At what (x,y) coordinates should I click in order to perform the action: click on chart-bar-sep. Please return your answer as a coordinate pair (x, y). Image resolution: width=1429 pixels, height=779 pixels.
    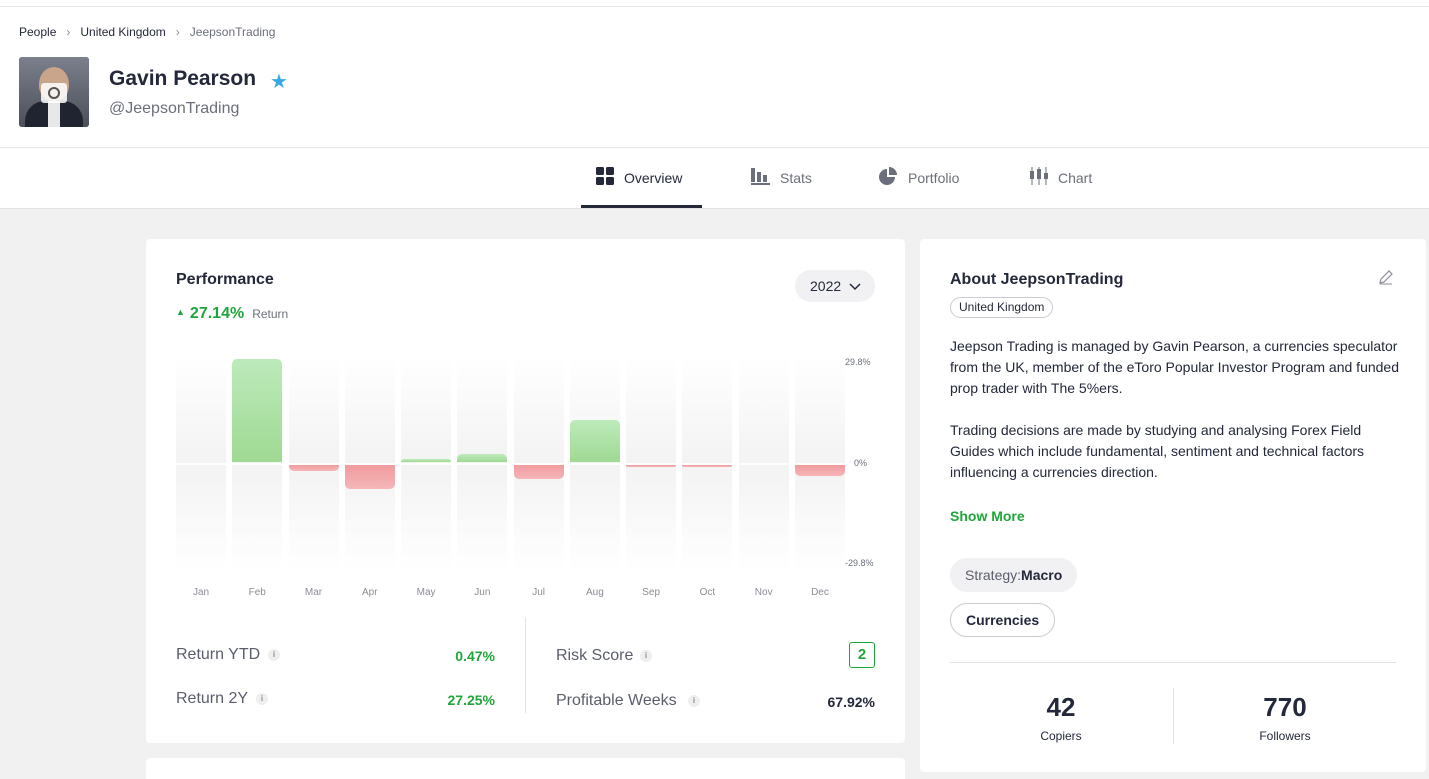
    Looking at the image, I should click on (651, 466).